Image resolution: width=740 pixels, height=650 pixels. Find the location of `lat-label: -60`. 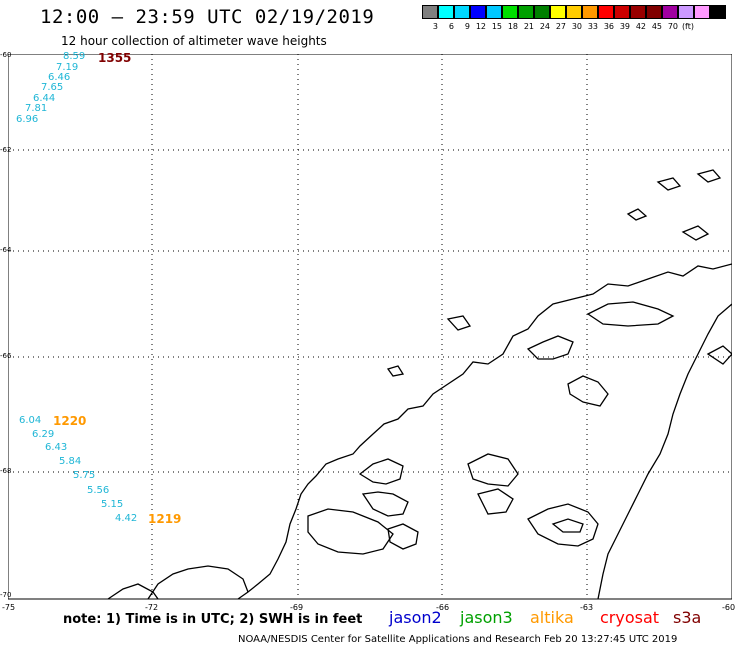

lat-label: -60 is located at coordinates (6, 55).